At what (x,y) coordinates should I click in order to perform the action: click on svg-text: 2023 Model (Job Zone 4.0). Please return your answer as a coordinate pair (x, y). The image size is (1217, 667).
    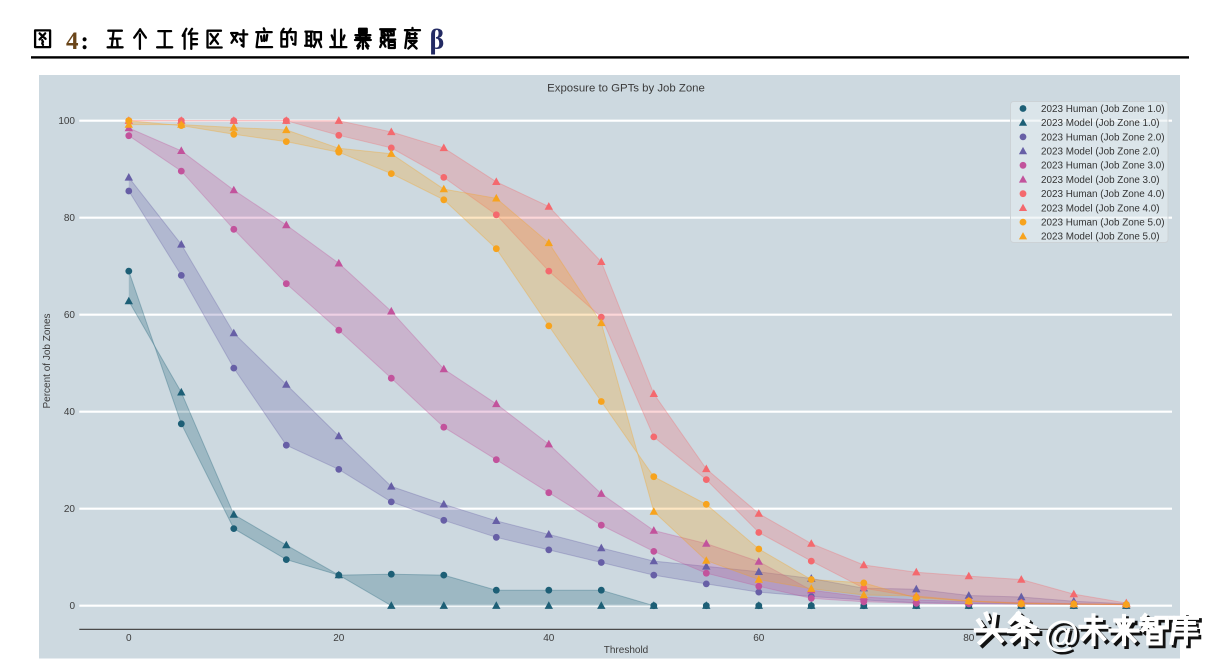
    Looking at the image, I should click on (1100, 208).